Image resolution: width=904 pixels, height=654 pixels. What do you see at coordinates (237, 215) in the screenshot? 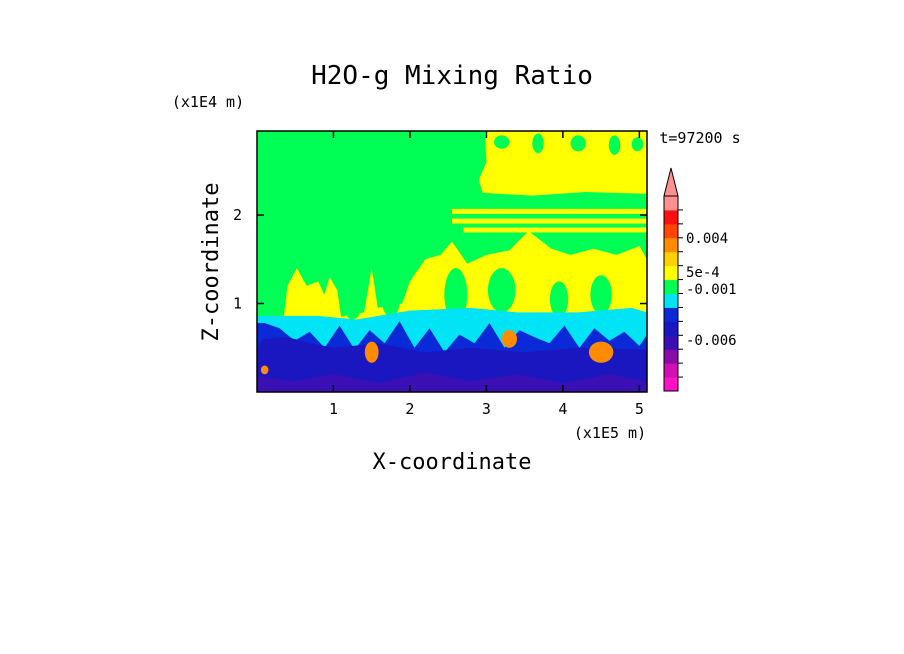
I see `y-tick-label: 2` at bounding box center [237, 215].